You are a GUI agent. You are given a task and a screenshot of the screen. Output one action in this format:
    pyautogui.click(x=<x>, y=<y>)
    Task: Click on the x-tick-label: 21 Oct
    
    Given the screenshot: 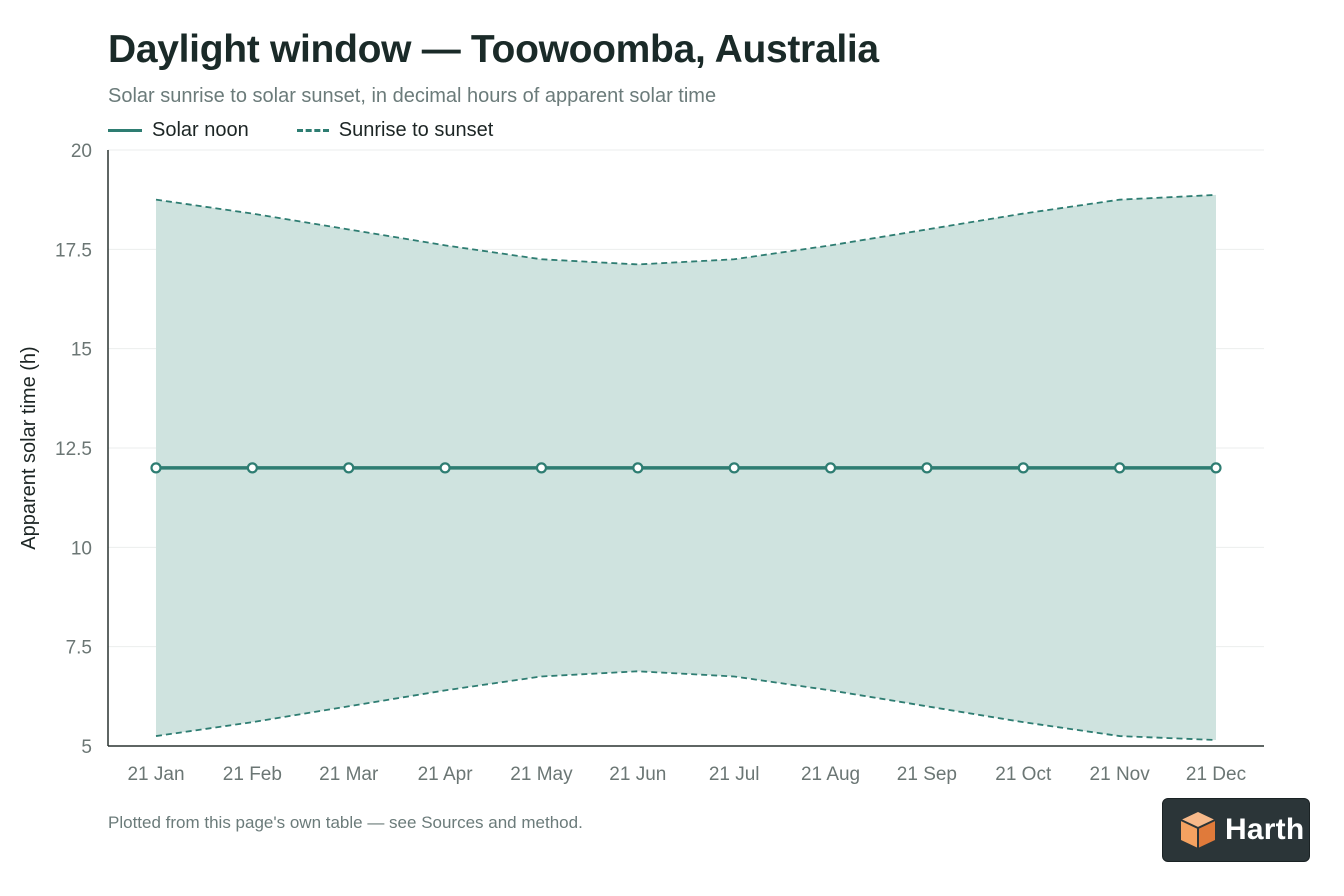 What is the action you would take?
    pyautogui.click(x=1023, y=774)
    